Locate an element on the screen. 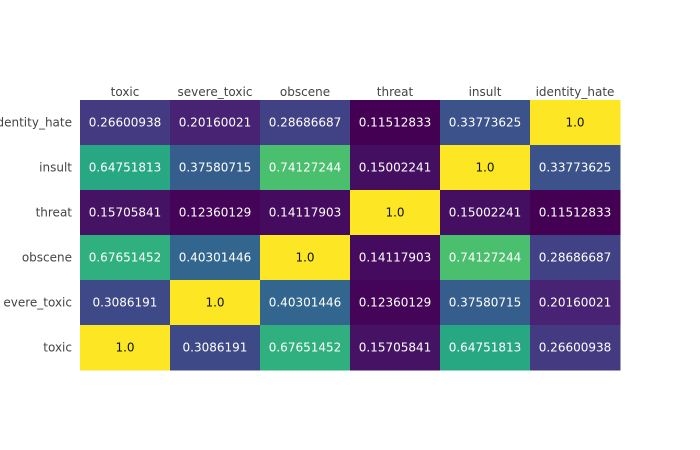 The image size is (700, 450). y-tick-label: evere_toxic is located at coordinates (37, 303).